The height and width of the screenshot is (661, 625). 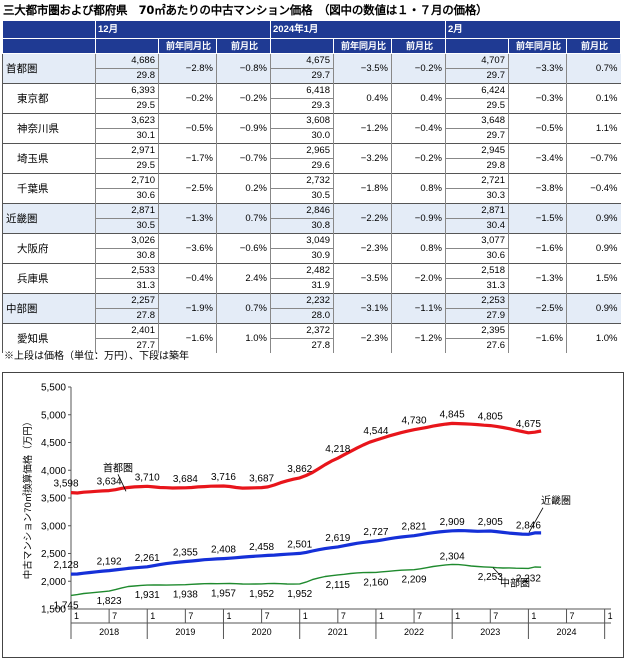 I want to click on price-cell: 2,710, so click(x=127, y=181).